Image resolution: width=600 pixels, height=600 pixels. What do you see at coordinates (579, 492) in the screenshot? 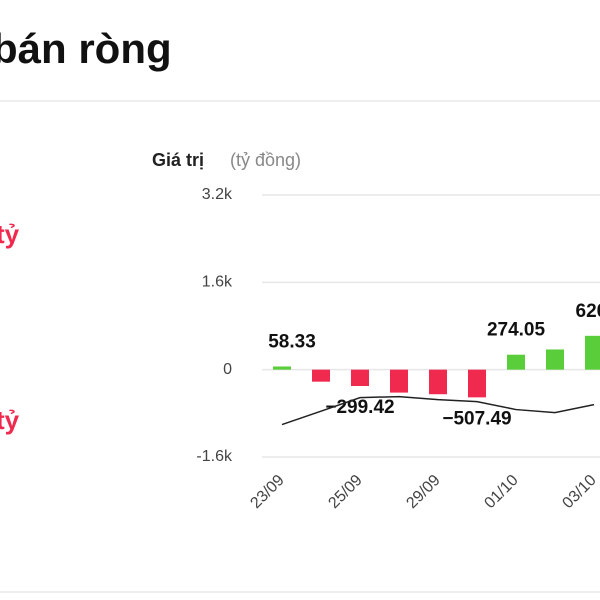
I see `x-tick-label: 03/10` at bounding box center [579, 492].